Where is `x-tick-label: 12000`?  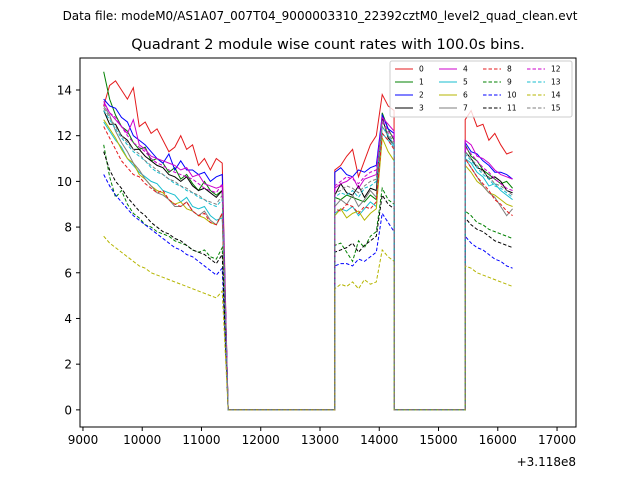
x-tick-label: 12000 is located at coordinates (261, 440).